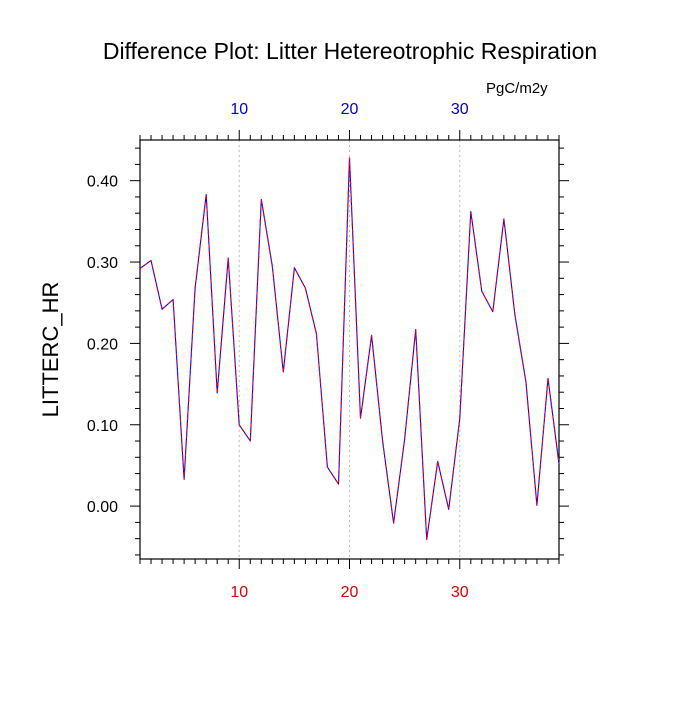  What do you see at coordinates (350, 592) in the screenshot?
I see `x-tick-label-bottom: 20` at bounding box center [350, 592].